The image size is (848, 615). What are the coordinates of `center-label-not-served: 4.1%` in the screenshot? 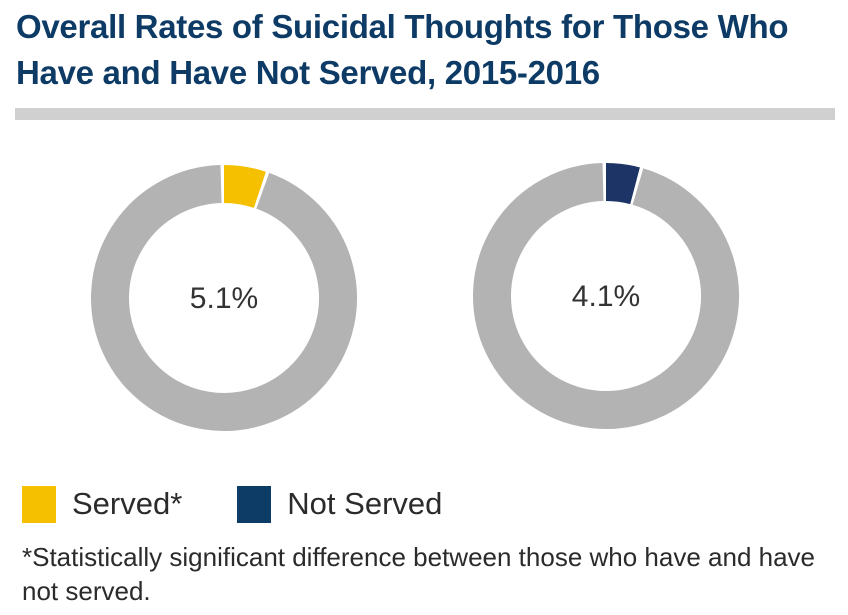 It's located at (606, 296).